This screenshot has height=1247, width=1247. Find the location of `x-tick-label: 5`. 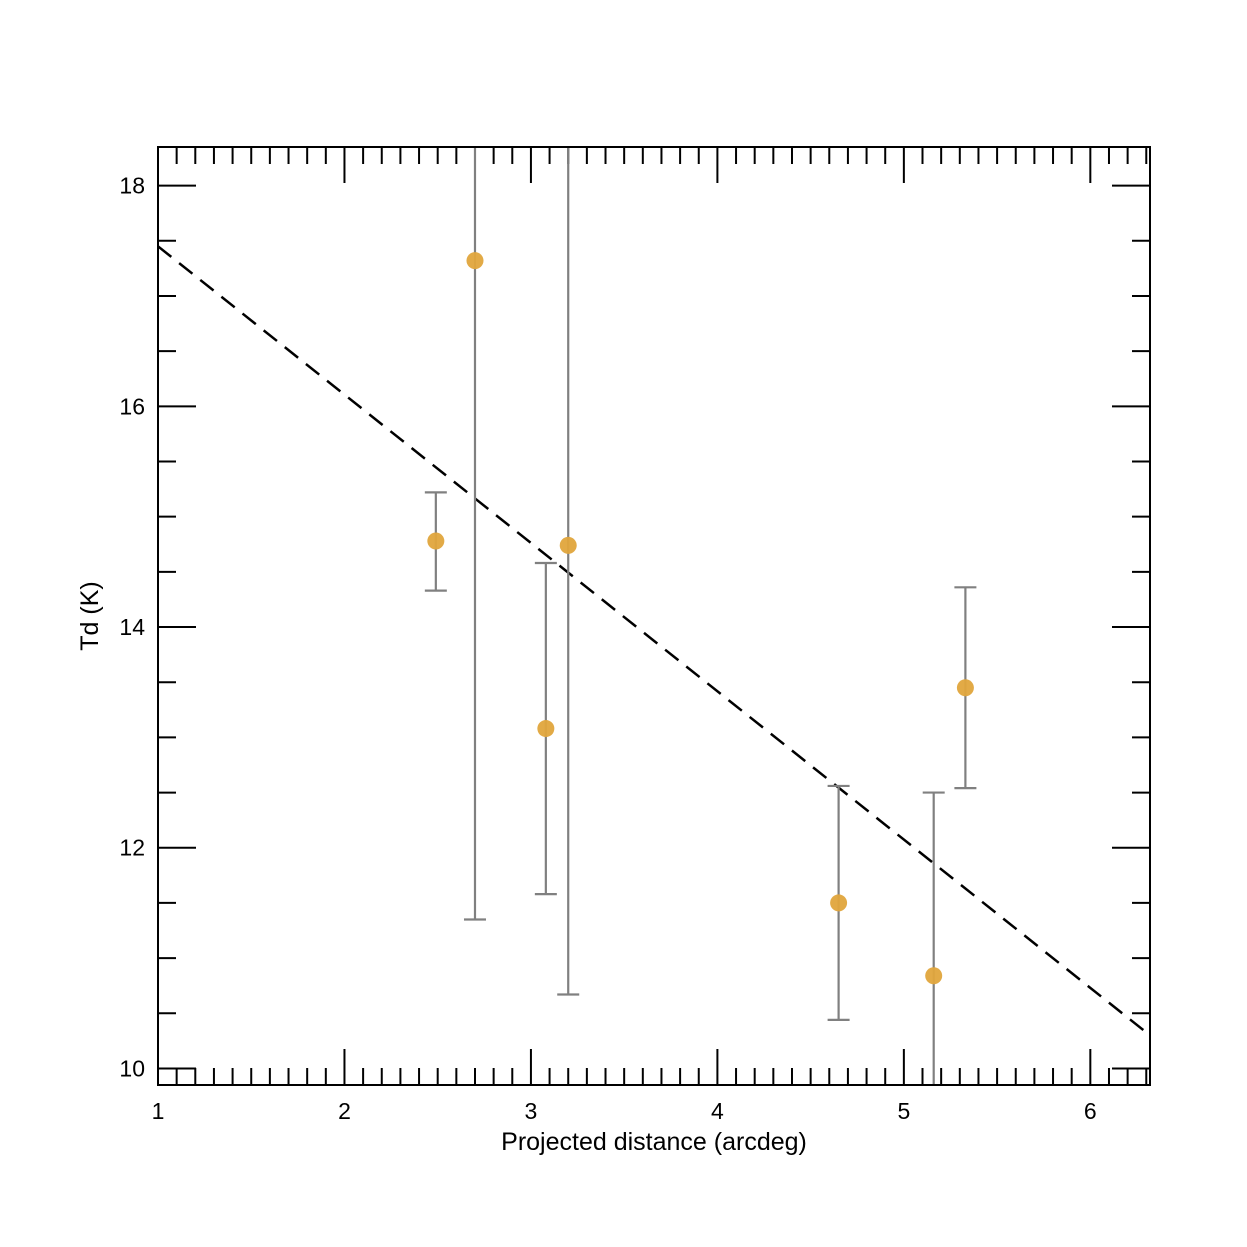

x-tick-label: 5 is located at coordinates (903, 1111).